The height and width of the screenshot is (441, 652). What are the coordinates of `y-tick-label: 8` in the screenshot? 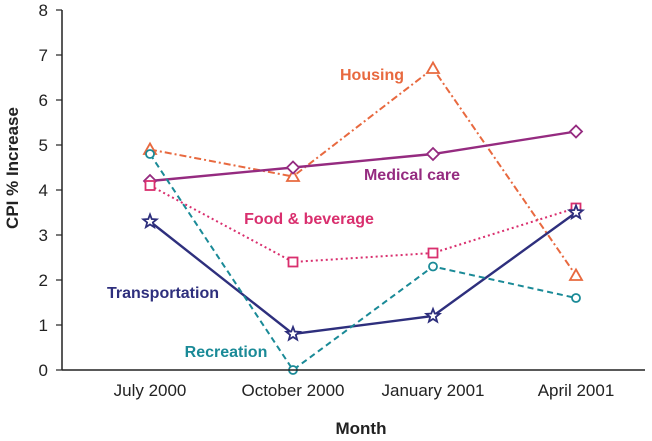 It's located at (43, 10).